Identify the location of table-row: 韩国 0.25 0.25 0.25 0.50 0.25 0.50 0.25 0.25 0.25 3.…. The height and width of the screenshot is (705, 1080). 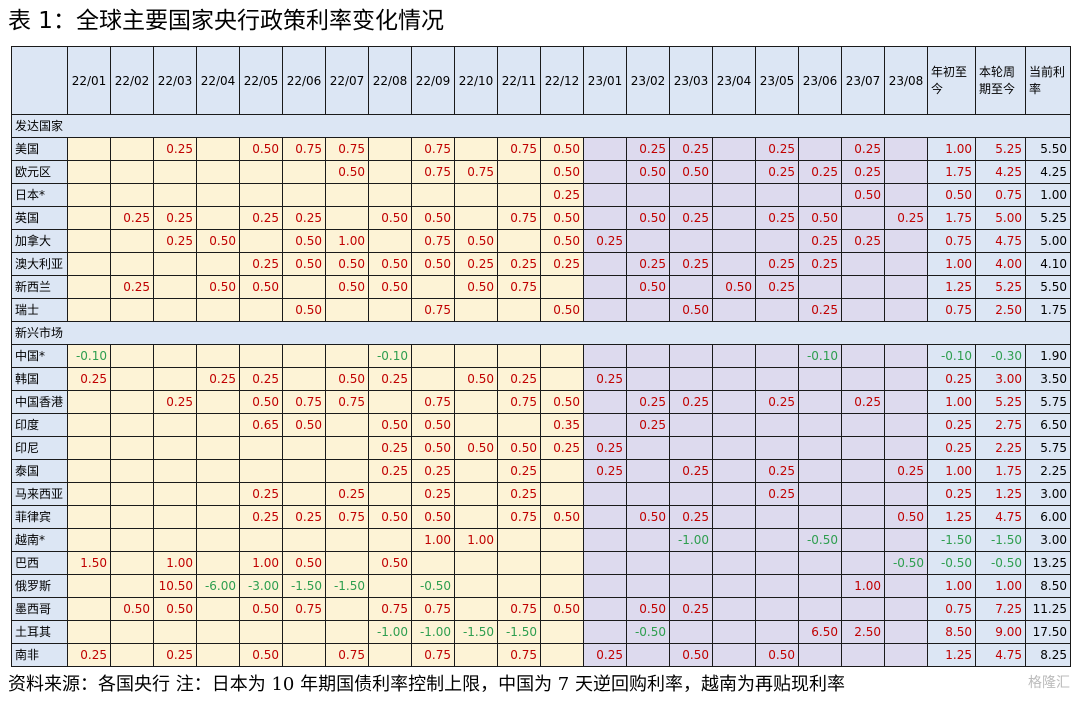
(541, 379).